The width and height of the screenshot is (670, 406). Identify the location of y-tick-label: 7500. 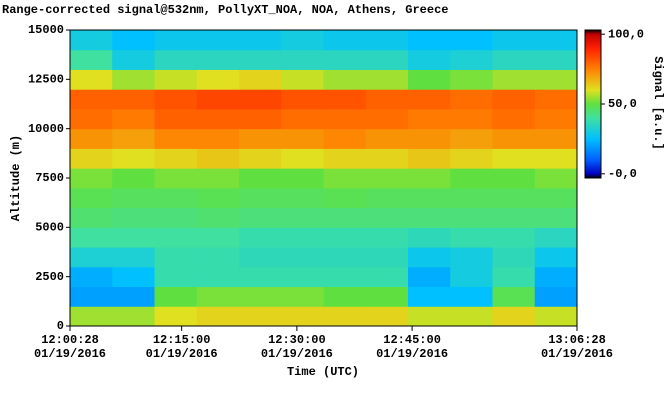
(49, 178).